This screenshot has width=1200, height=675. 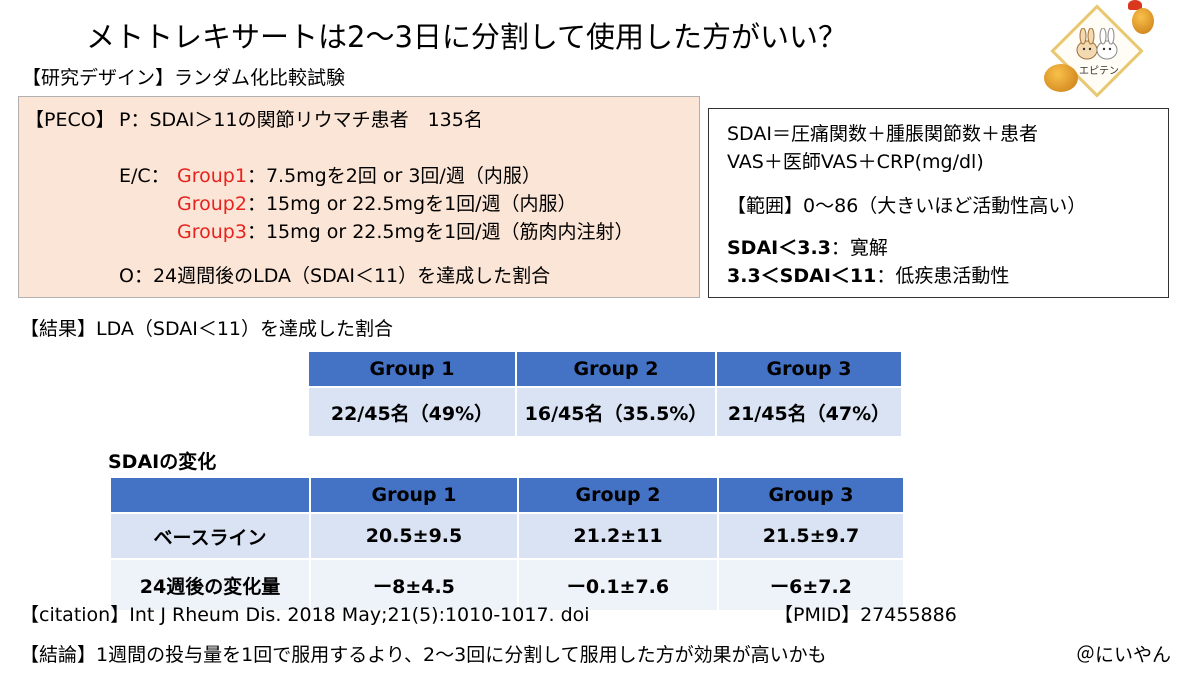 What do you see at coordinates (162, 462) in the screenshot?
I see `sdai-change-heading: SDAIの変化` at bounding box center [162, 462].